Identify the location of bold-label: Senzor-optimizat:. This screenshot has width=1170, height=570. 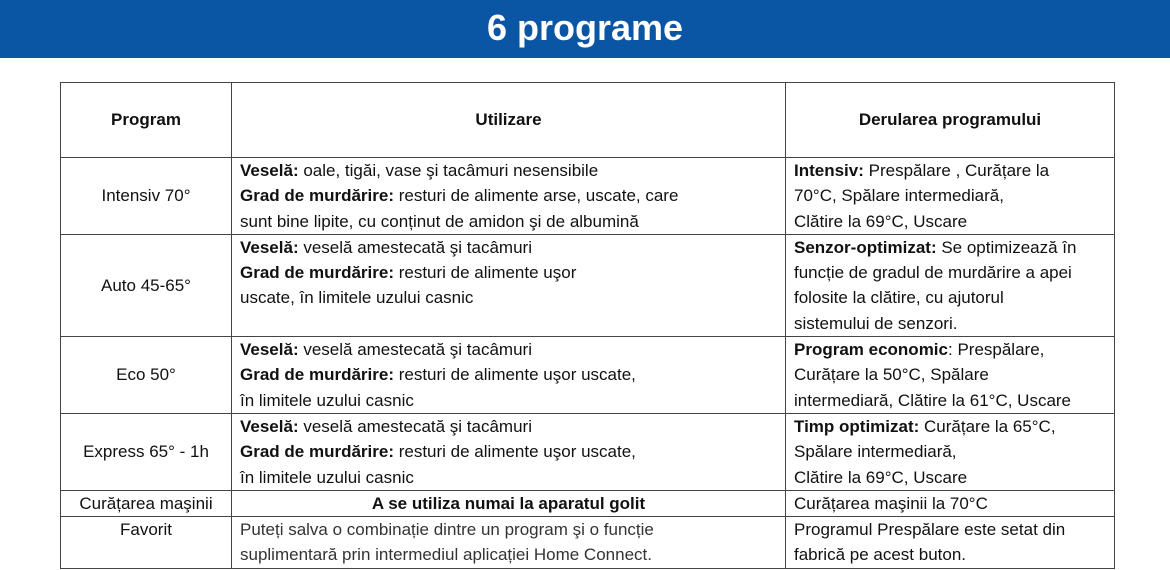
(865, 247).